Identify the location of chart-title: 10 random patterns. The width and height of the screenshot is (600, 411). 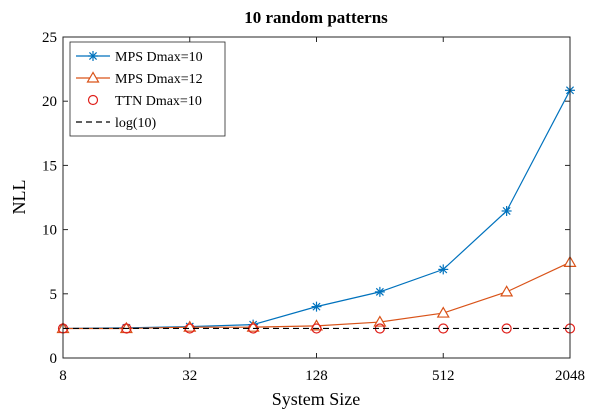
(316, 17).